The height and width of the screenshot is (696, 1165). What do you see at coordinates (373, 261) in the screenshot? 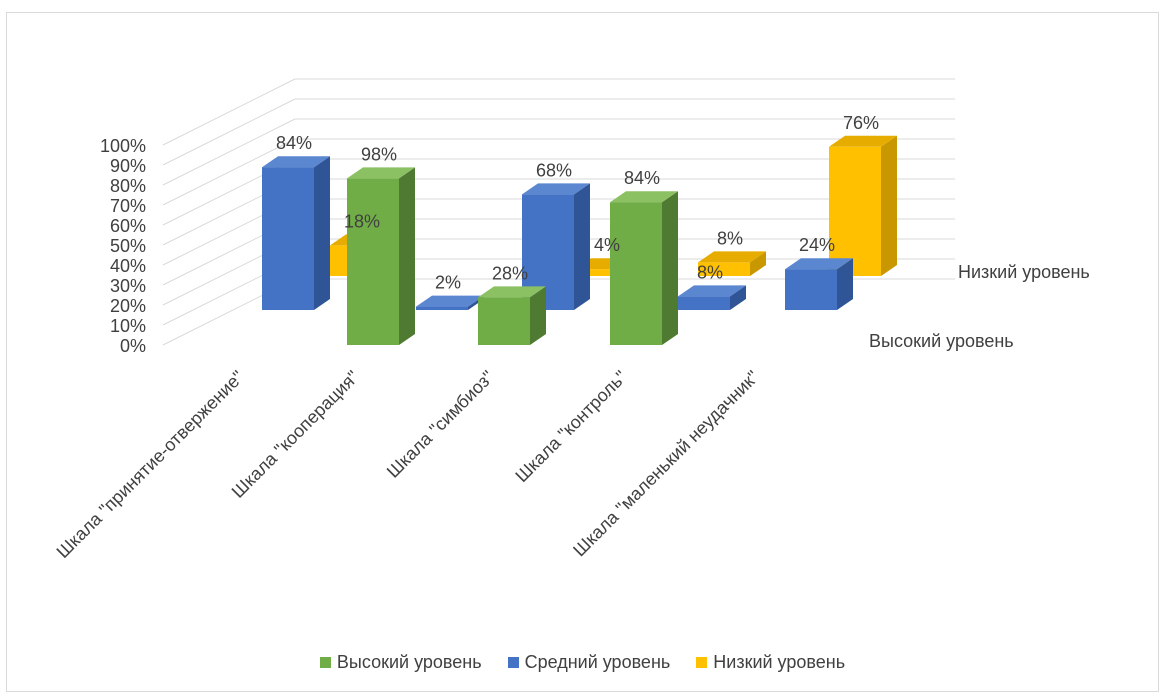
I see `bar-high-1-front` at bounding box center [373, 261].